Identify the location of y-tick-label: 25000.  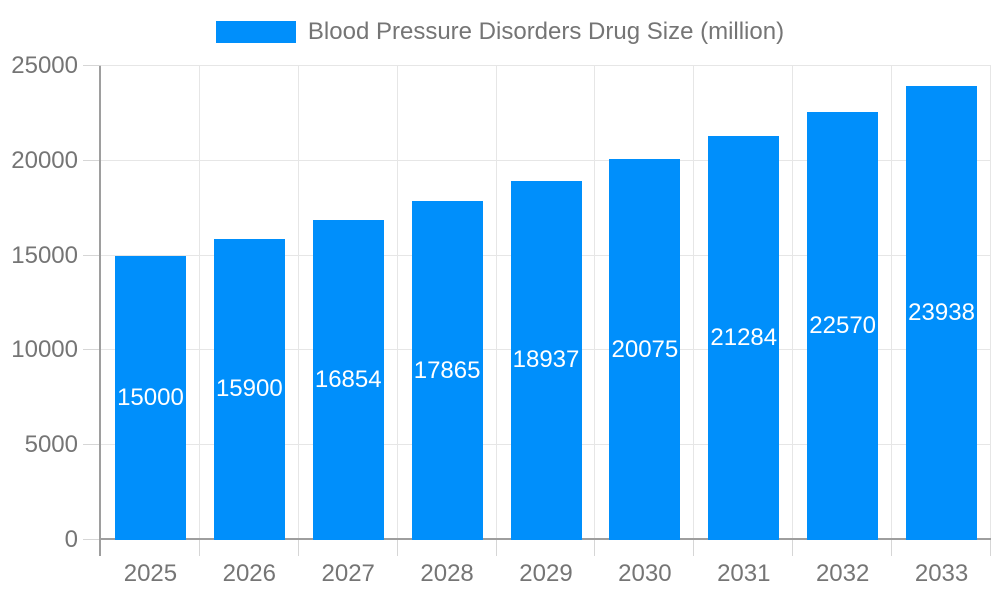
(44, 65).